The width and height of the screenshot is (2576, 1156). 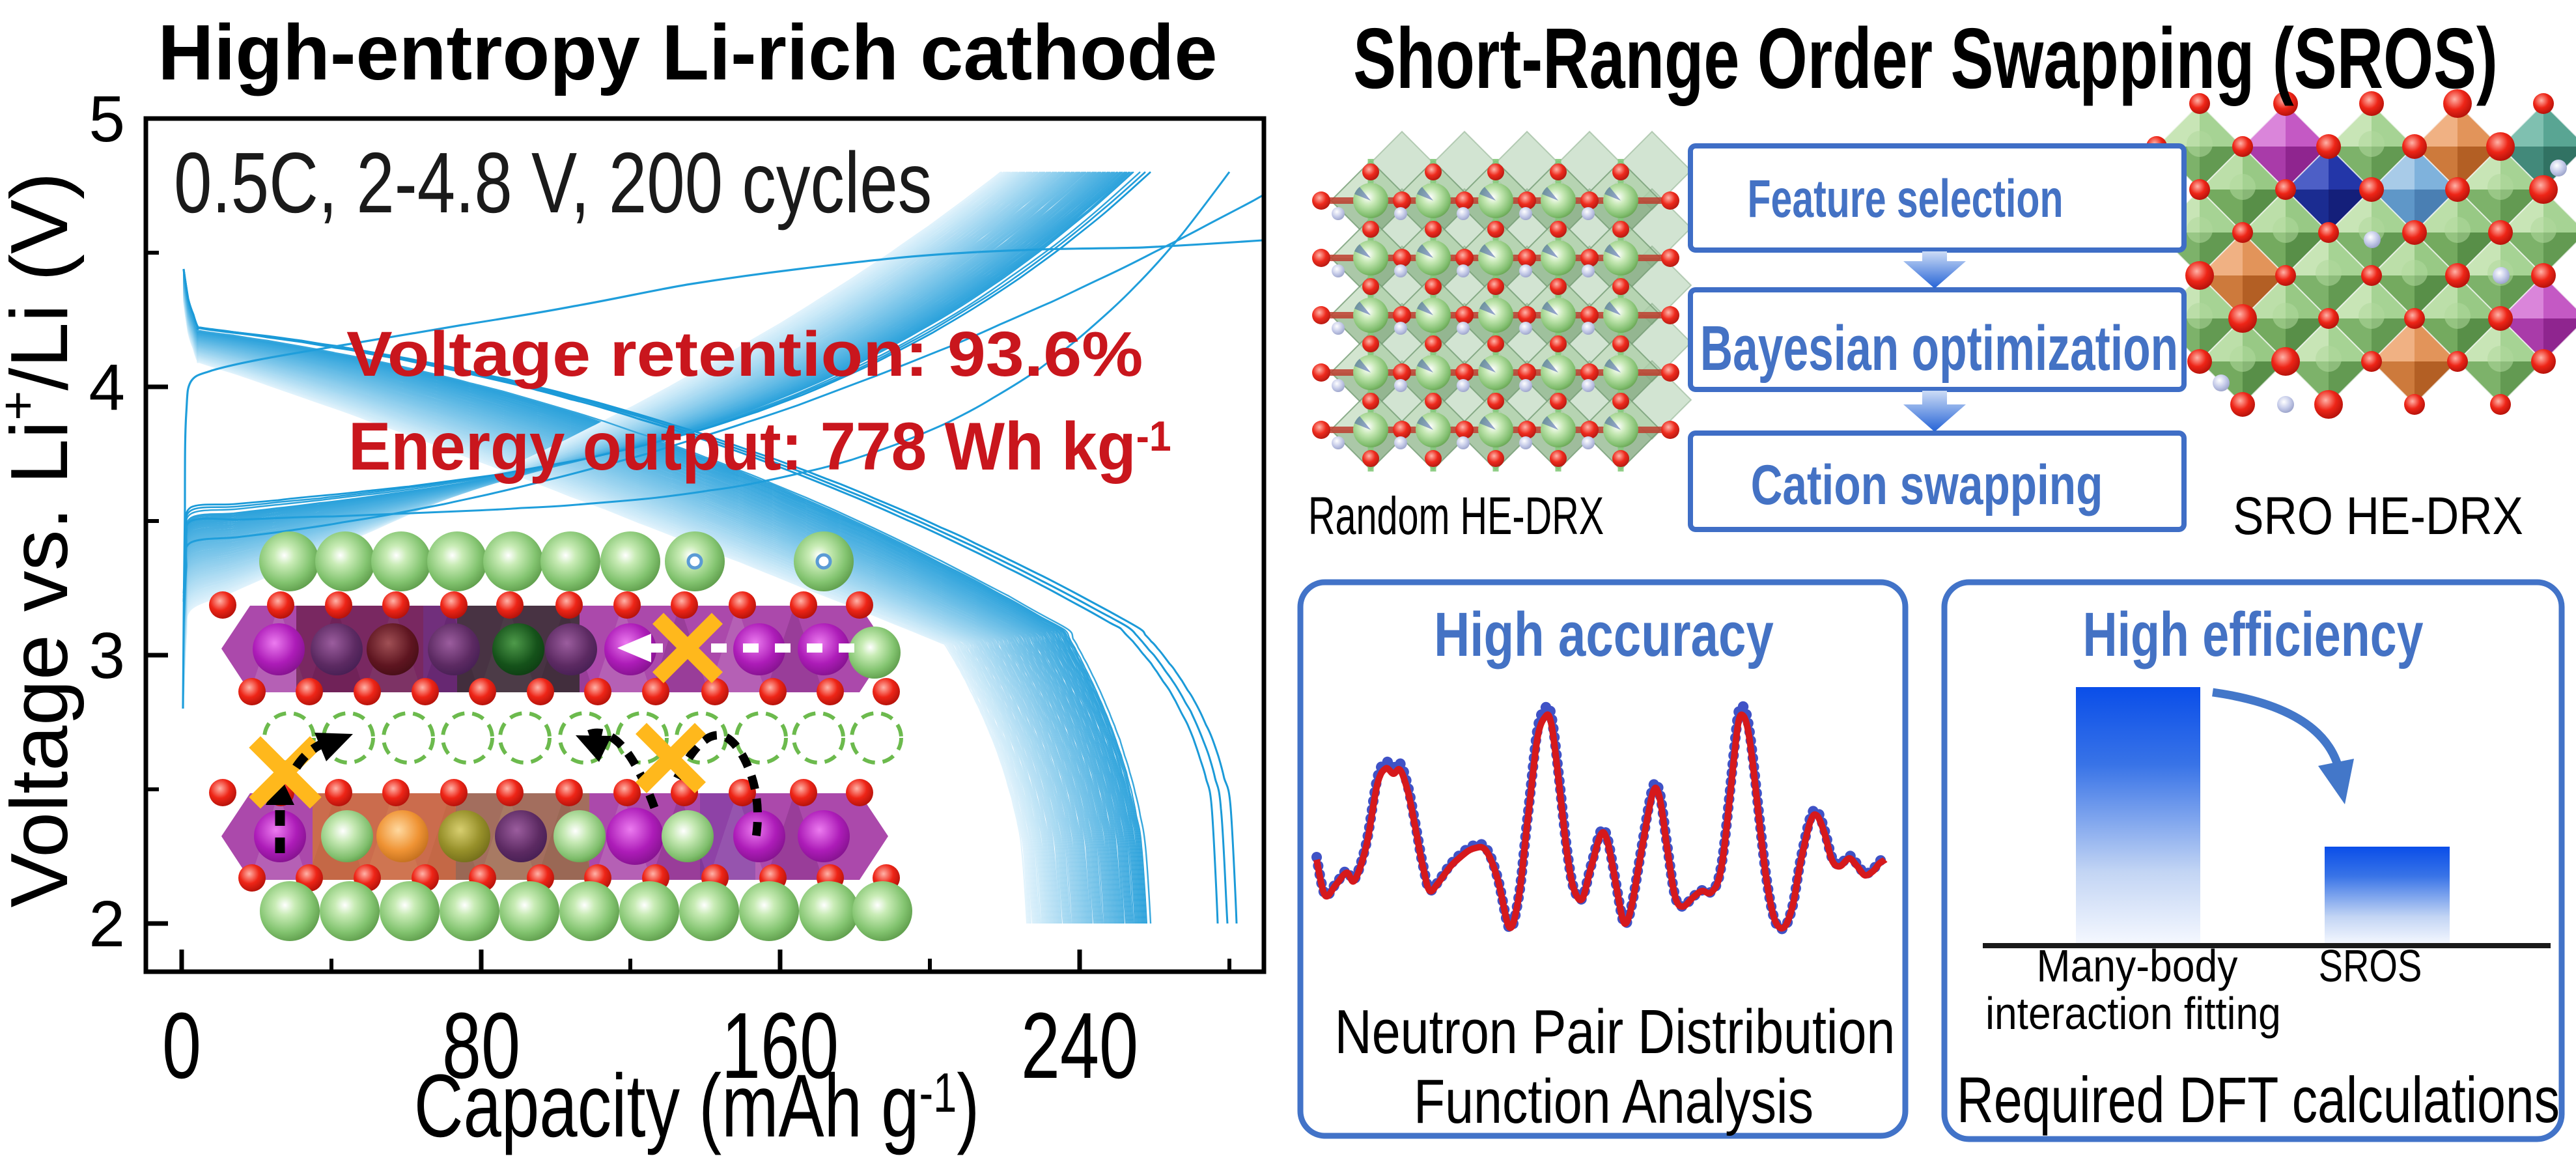 I want to click on svg-text: Voltage vs. Li+/Li (V), so click(x=43, y=539).